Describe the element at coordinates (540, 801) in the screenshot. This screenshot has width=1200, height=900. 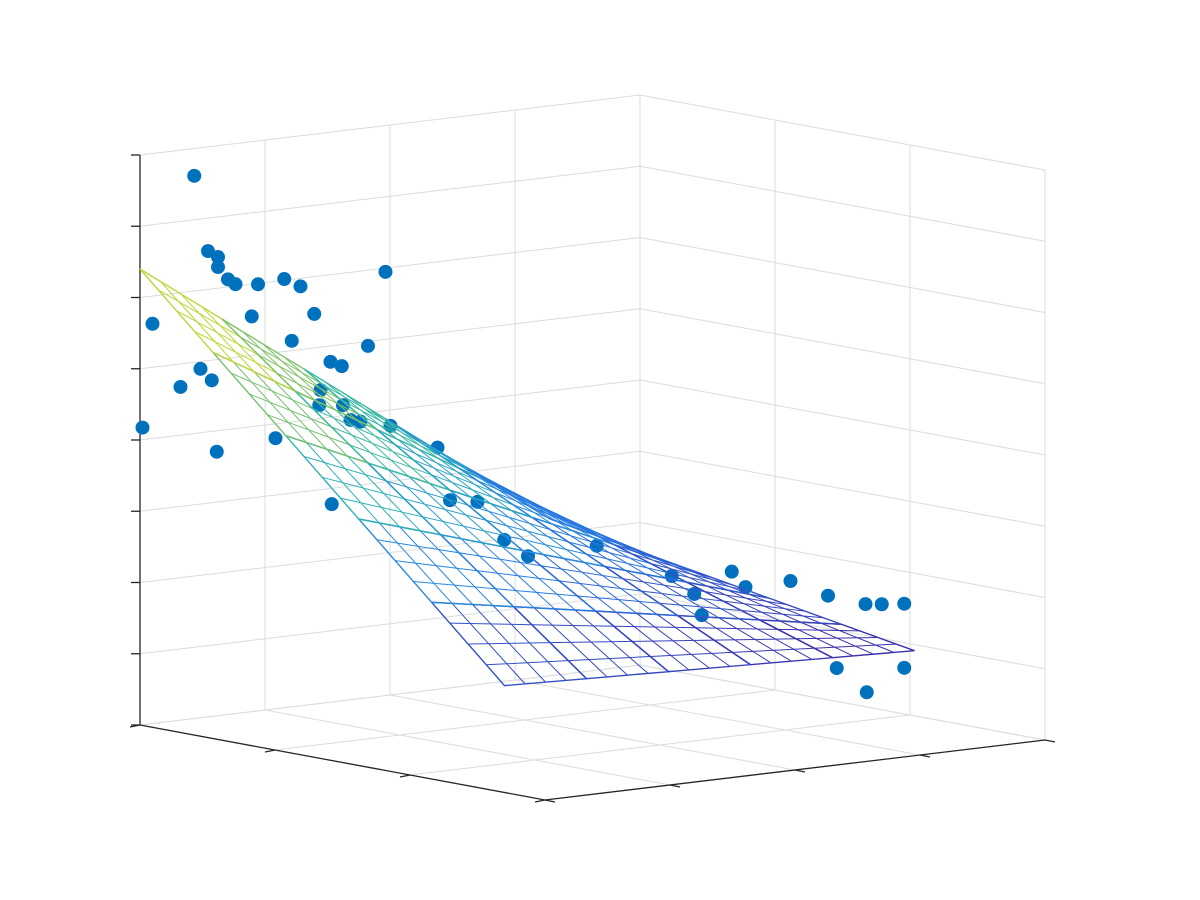
I see `x-tick` at that location.